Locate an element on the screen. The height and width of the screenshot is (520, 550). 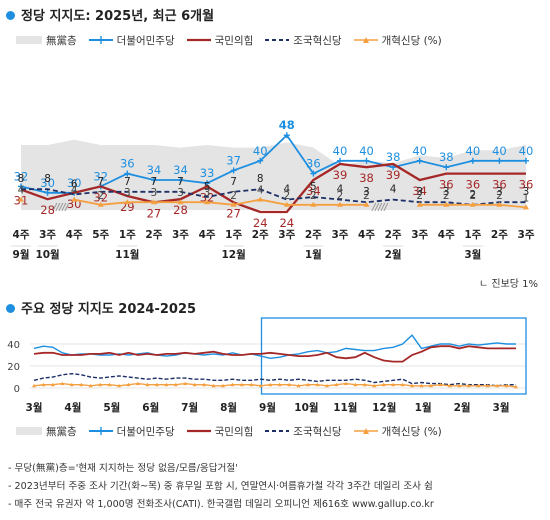
ppp-data-label: 38 is located at coordinates (366, 178).